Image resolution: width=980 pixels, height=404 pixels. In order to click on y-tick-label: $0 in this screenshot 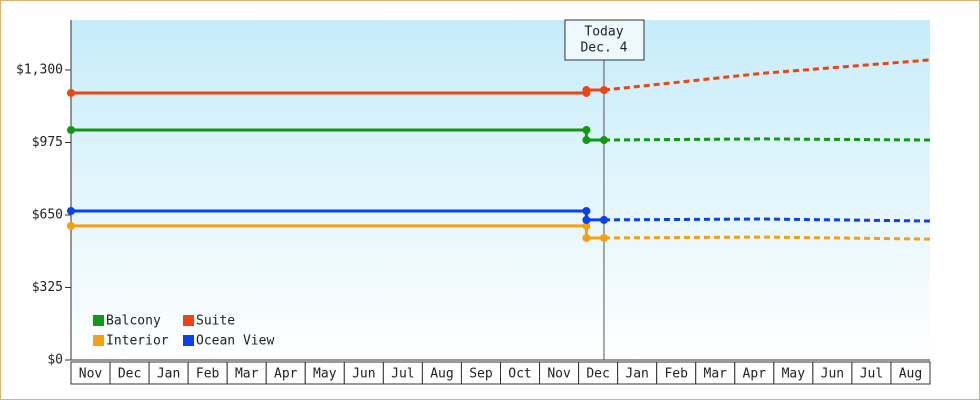, I will do `click(55, 360)`.